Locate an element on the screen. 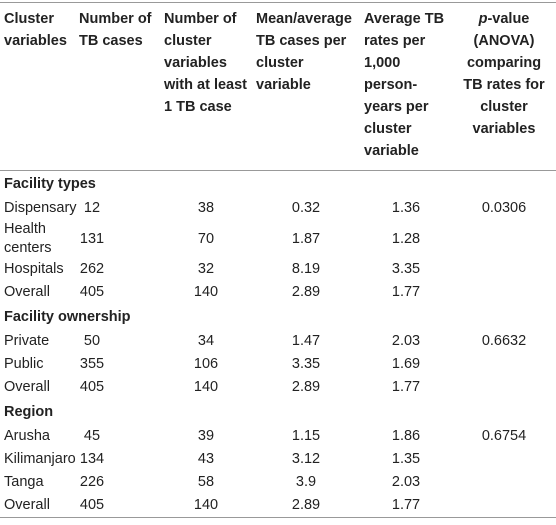 Image resolution: width=556 pixels, height=525 pixels. cell: 45 is located at coordinates (92, 436).